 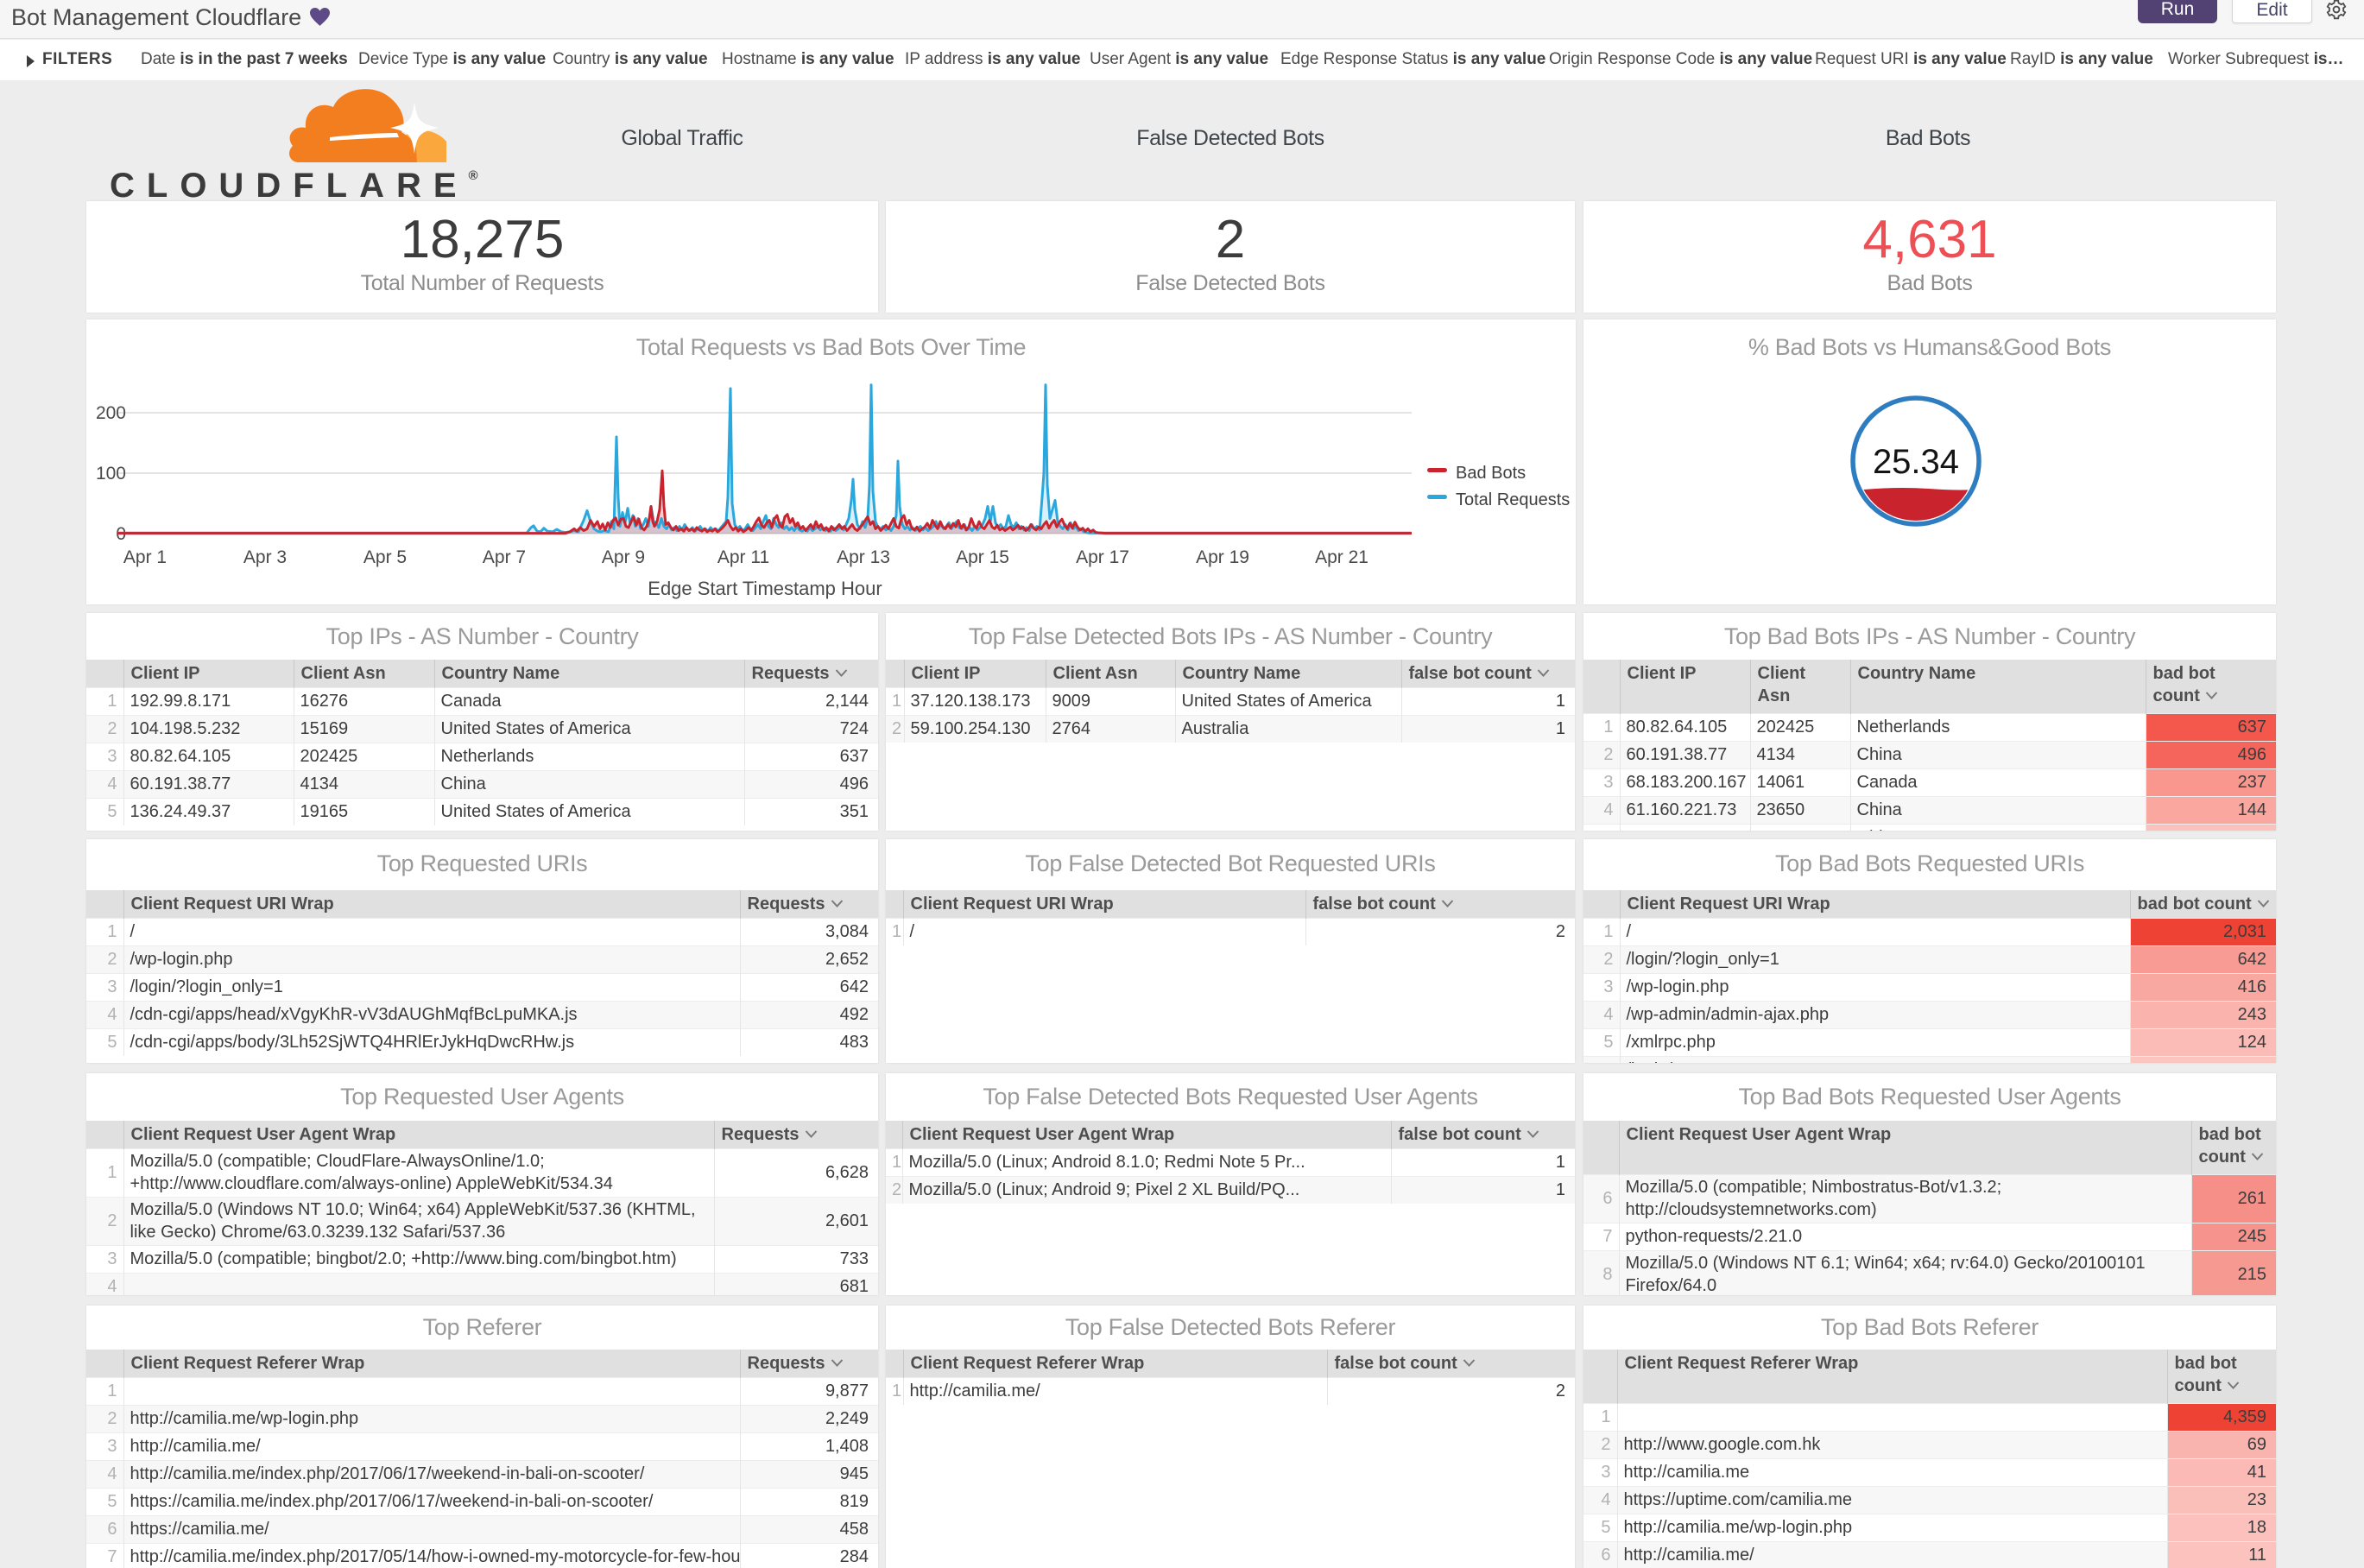 What do you see at coordinates (1222, 557) in the screenshot?
I see `svg-text: Apr 19` at bounding box center [1222, 557].